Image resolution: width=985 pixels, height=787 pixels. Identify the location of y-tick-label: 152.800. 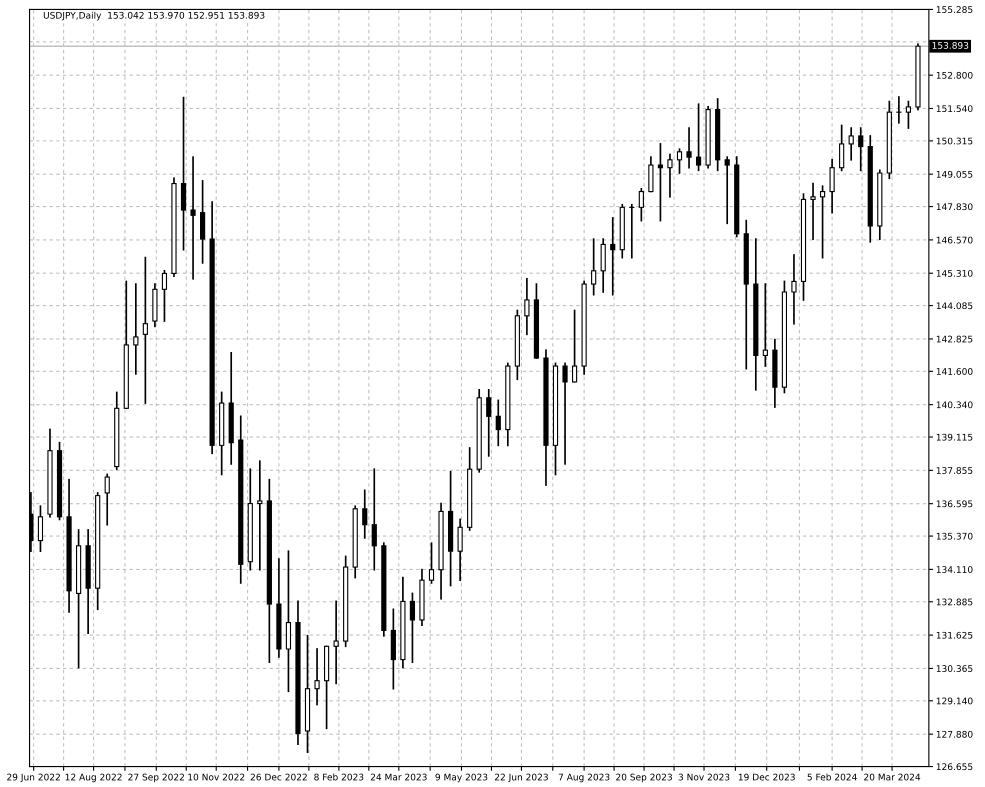
(954, 75).